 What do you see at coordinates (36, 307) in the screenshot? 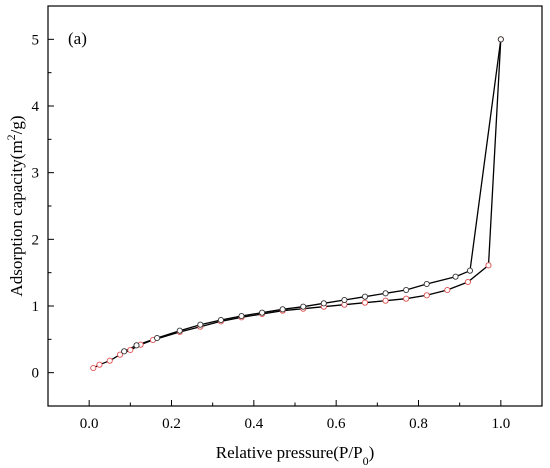
I see `y-tick-label: 1` at bounding box center [36, 307].